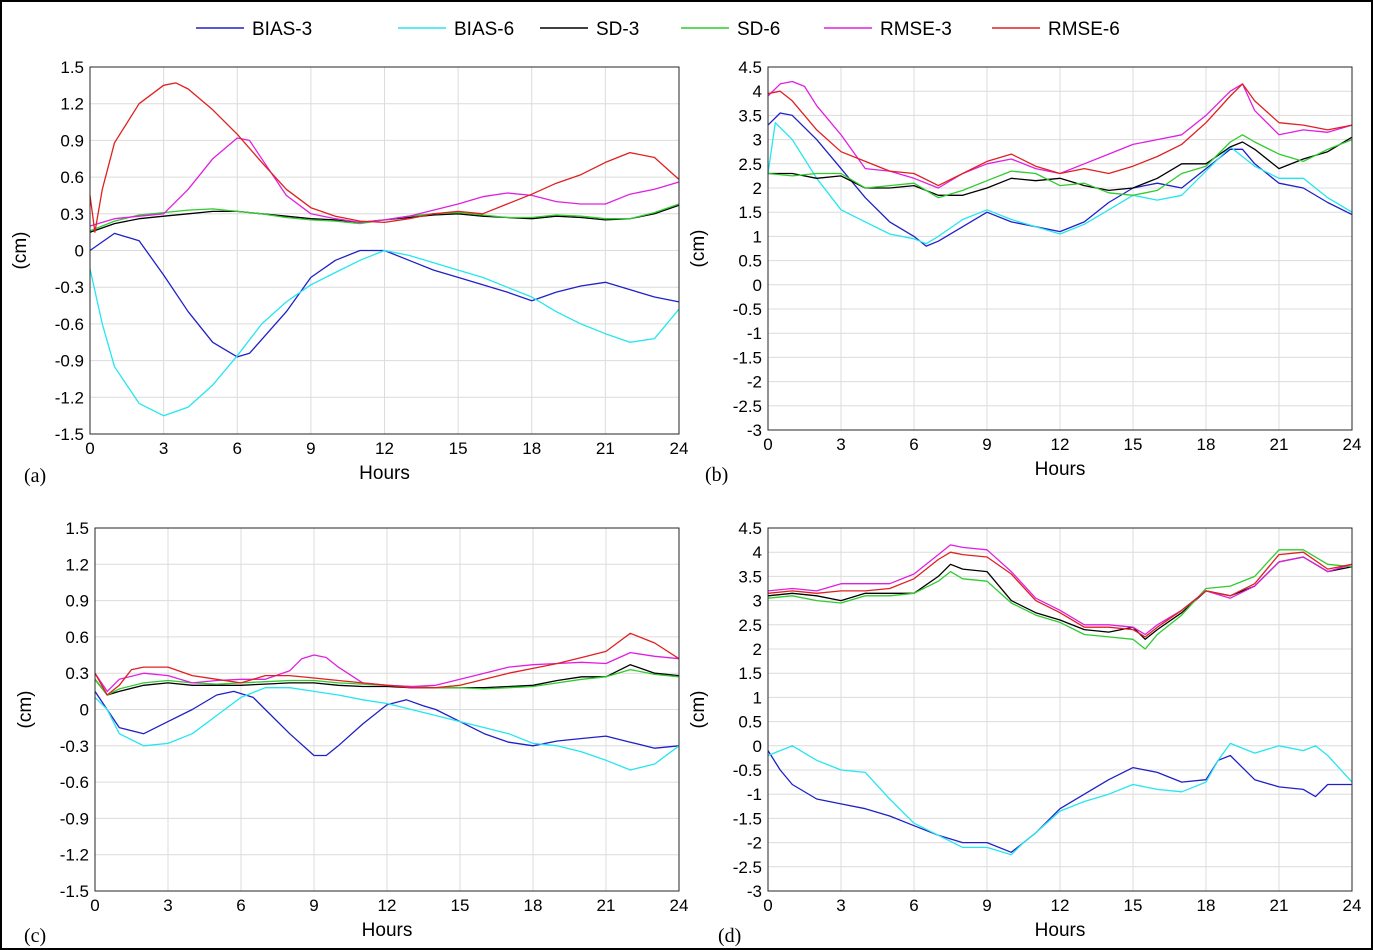 The width and height of the screenshot is (1373, 950). What do you see at coordinates (589, 29) in the screenshot?
I see `legend-item-sd-3: SD-3` at bounding box center [589, 29].